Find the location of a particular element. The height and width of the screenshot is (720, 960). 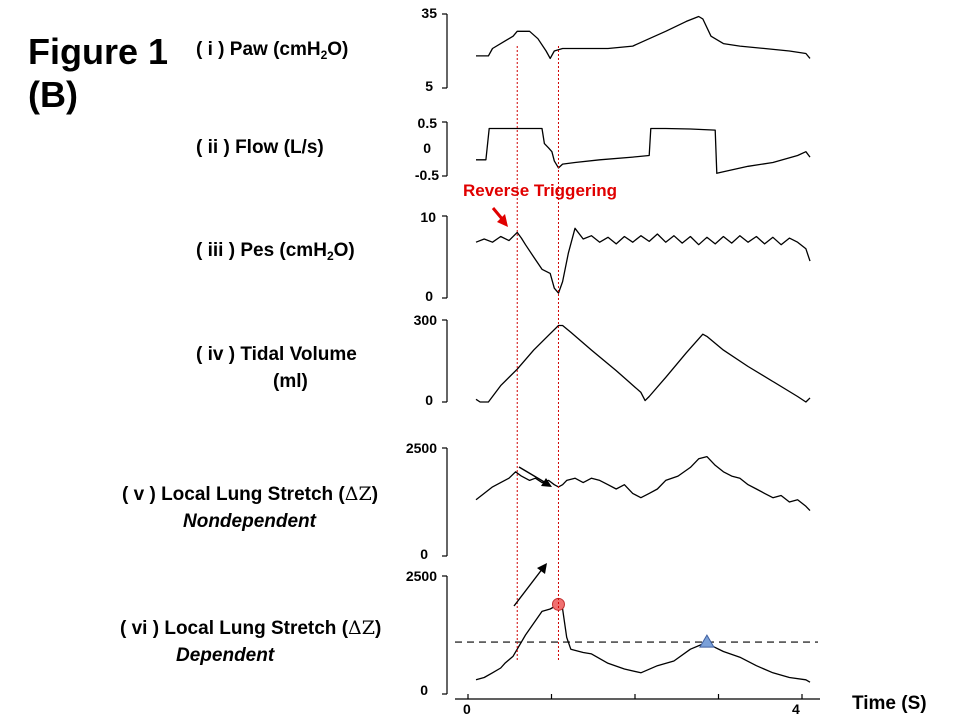

dep-label: ( vi ) Local Lung Stretch (ΔZ) is located at coordinates (251, 628).